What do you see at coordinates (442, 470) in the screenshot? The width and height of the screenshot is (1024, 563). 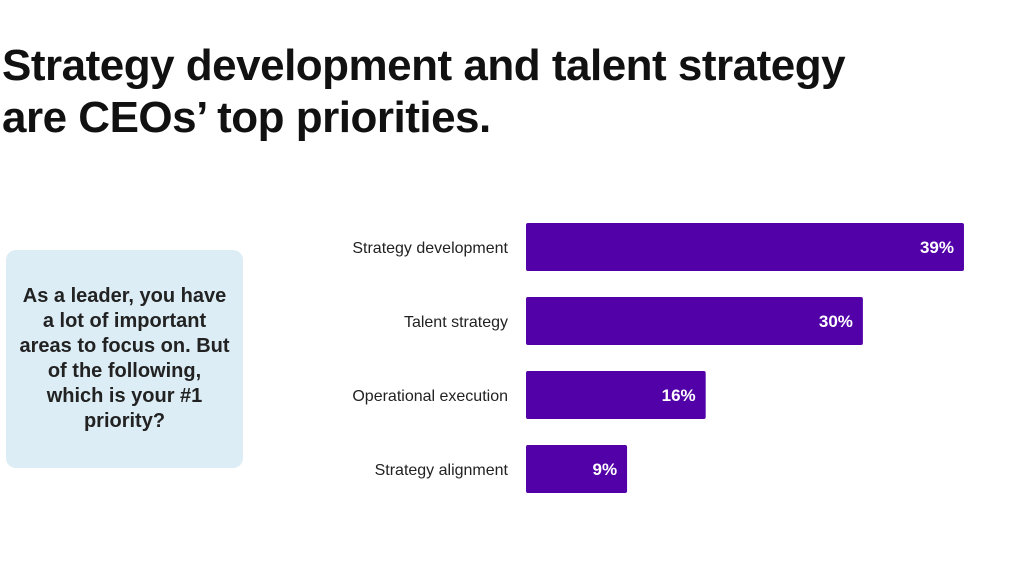 I see `category-label-strategy-alignment: Strategy alignment` at bounding box center [442, 470].